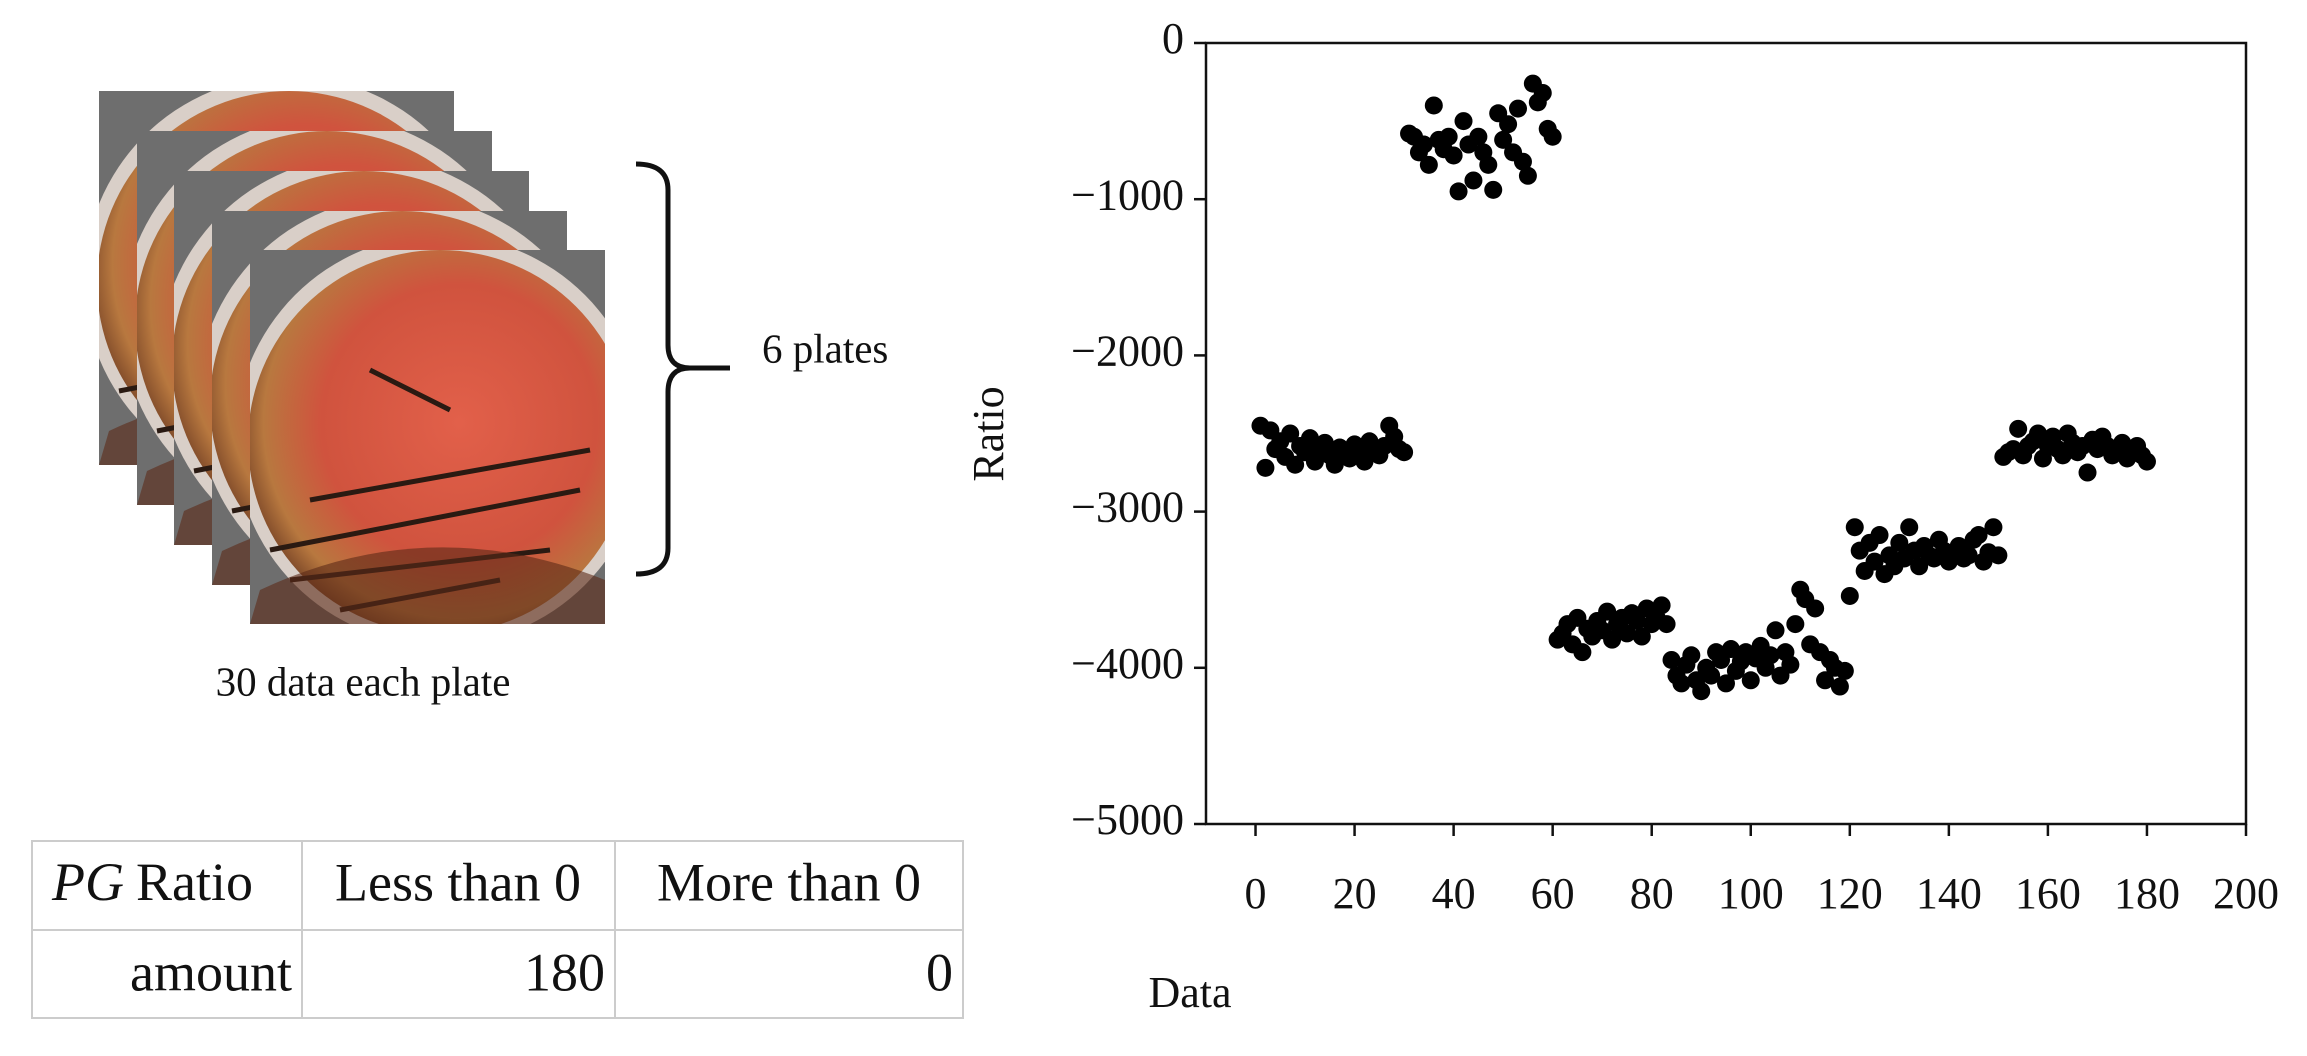 The width and height of the screenshot is (2307, 1056). What do you see at coordinates (1173, 38) in the screenshot?
I see `y-tick-label: 0` at bounding box center [1173, 38].